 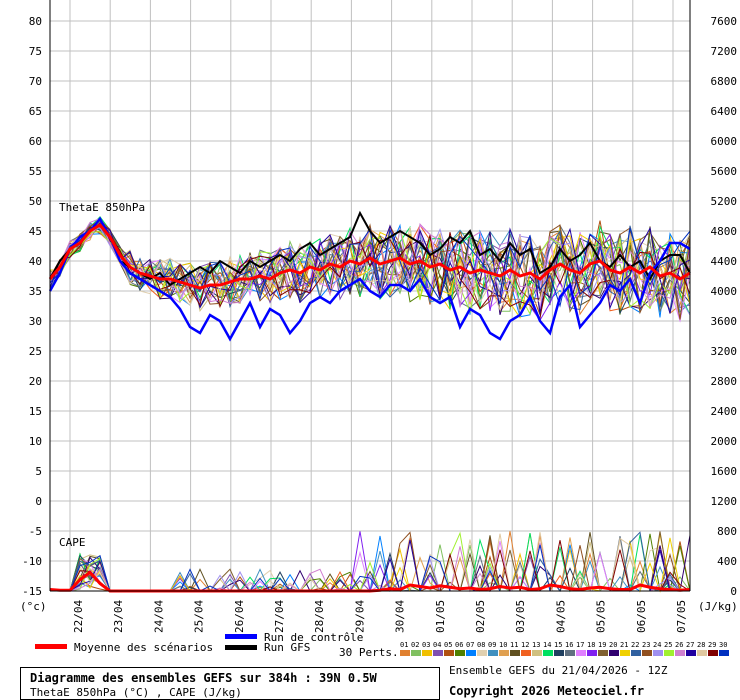 What do you see at coordinates (668, 645) in the screenshot?
I see `pert-label: 25` at bounding box center [668, 645].